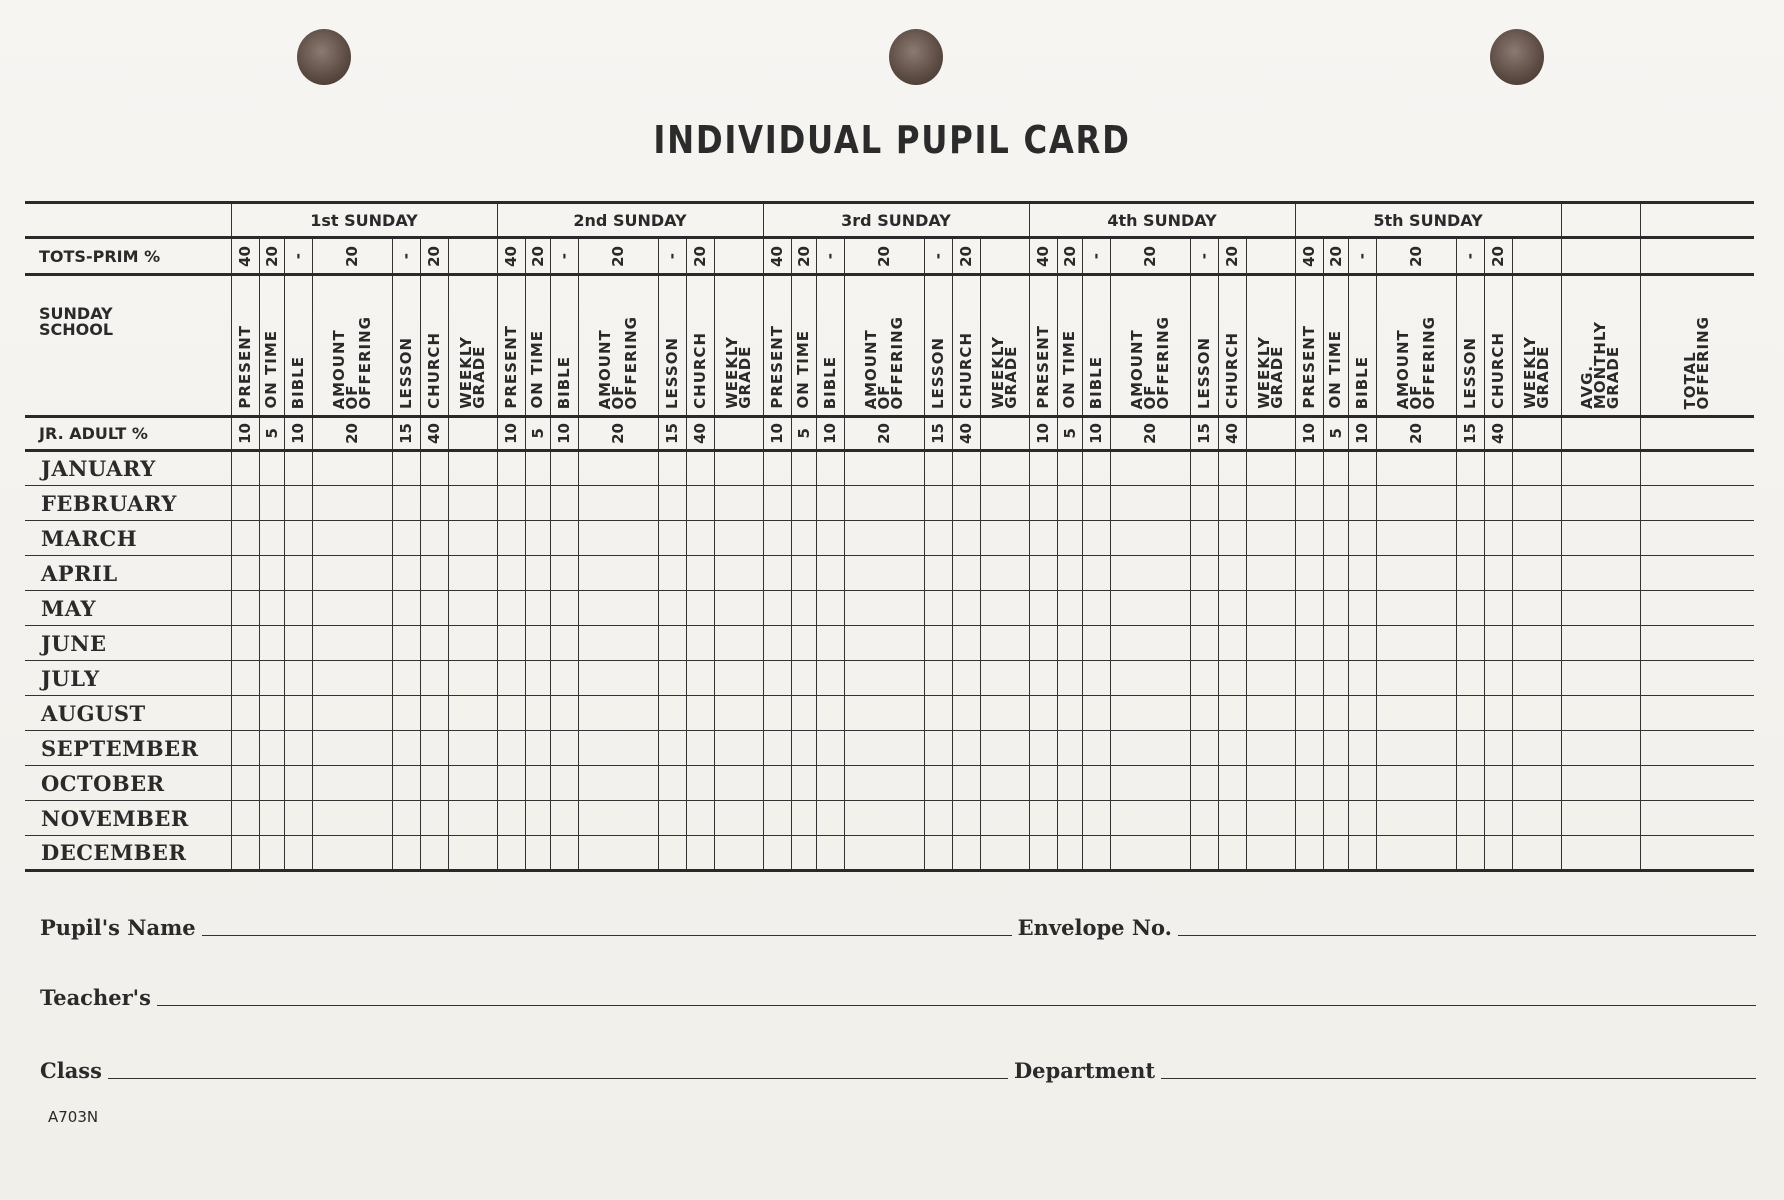  I want to click on class-field, so click(557, 1078).